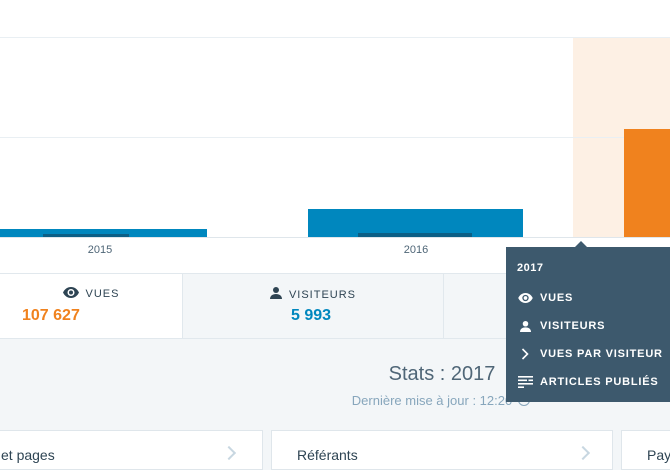 This screenshot has width=670, height=470. Describe the element at coordinates (131, 450) in the screenshot. I see `card-posts-pages: et pages` at that location.